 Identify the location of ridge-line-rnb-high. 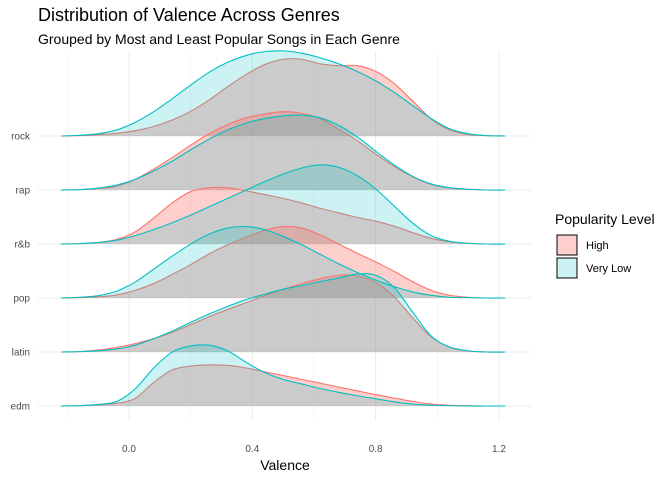
(283, 215).